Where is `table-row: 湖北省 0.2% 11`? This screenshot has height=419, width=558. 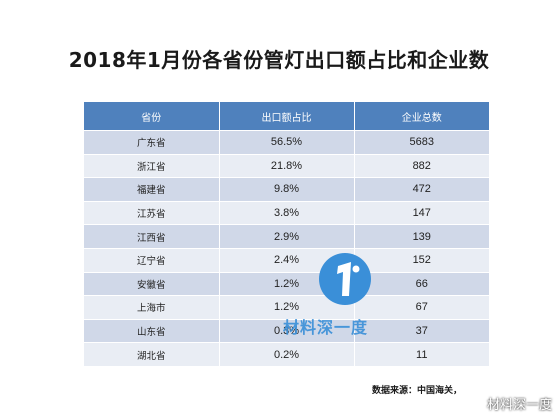 table-row: 湖北省 0.2% 11 is located at coordinates (286, 354).